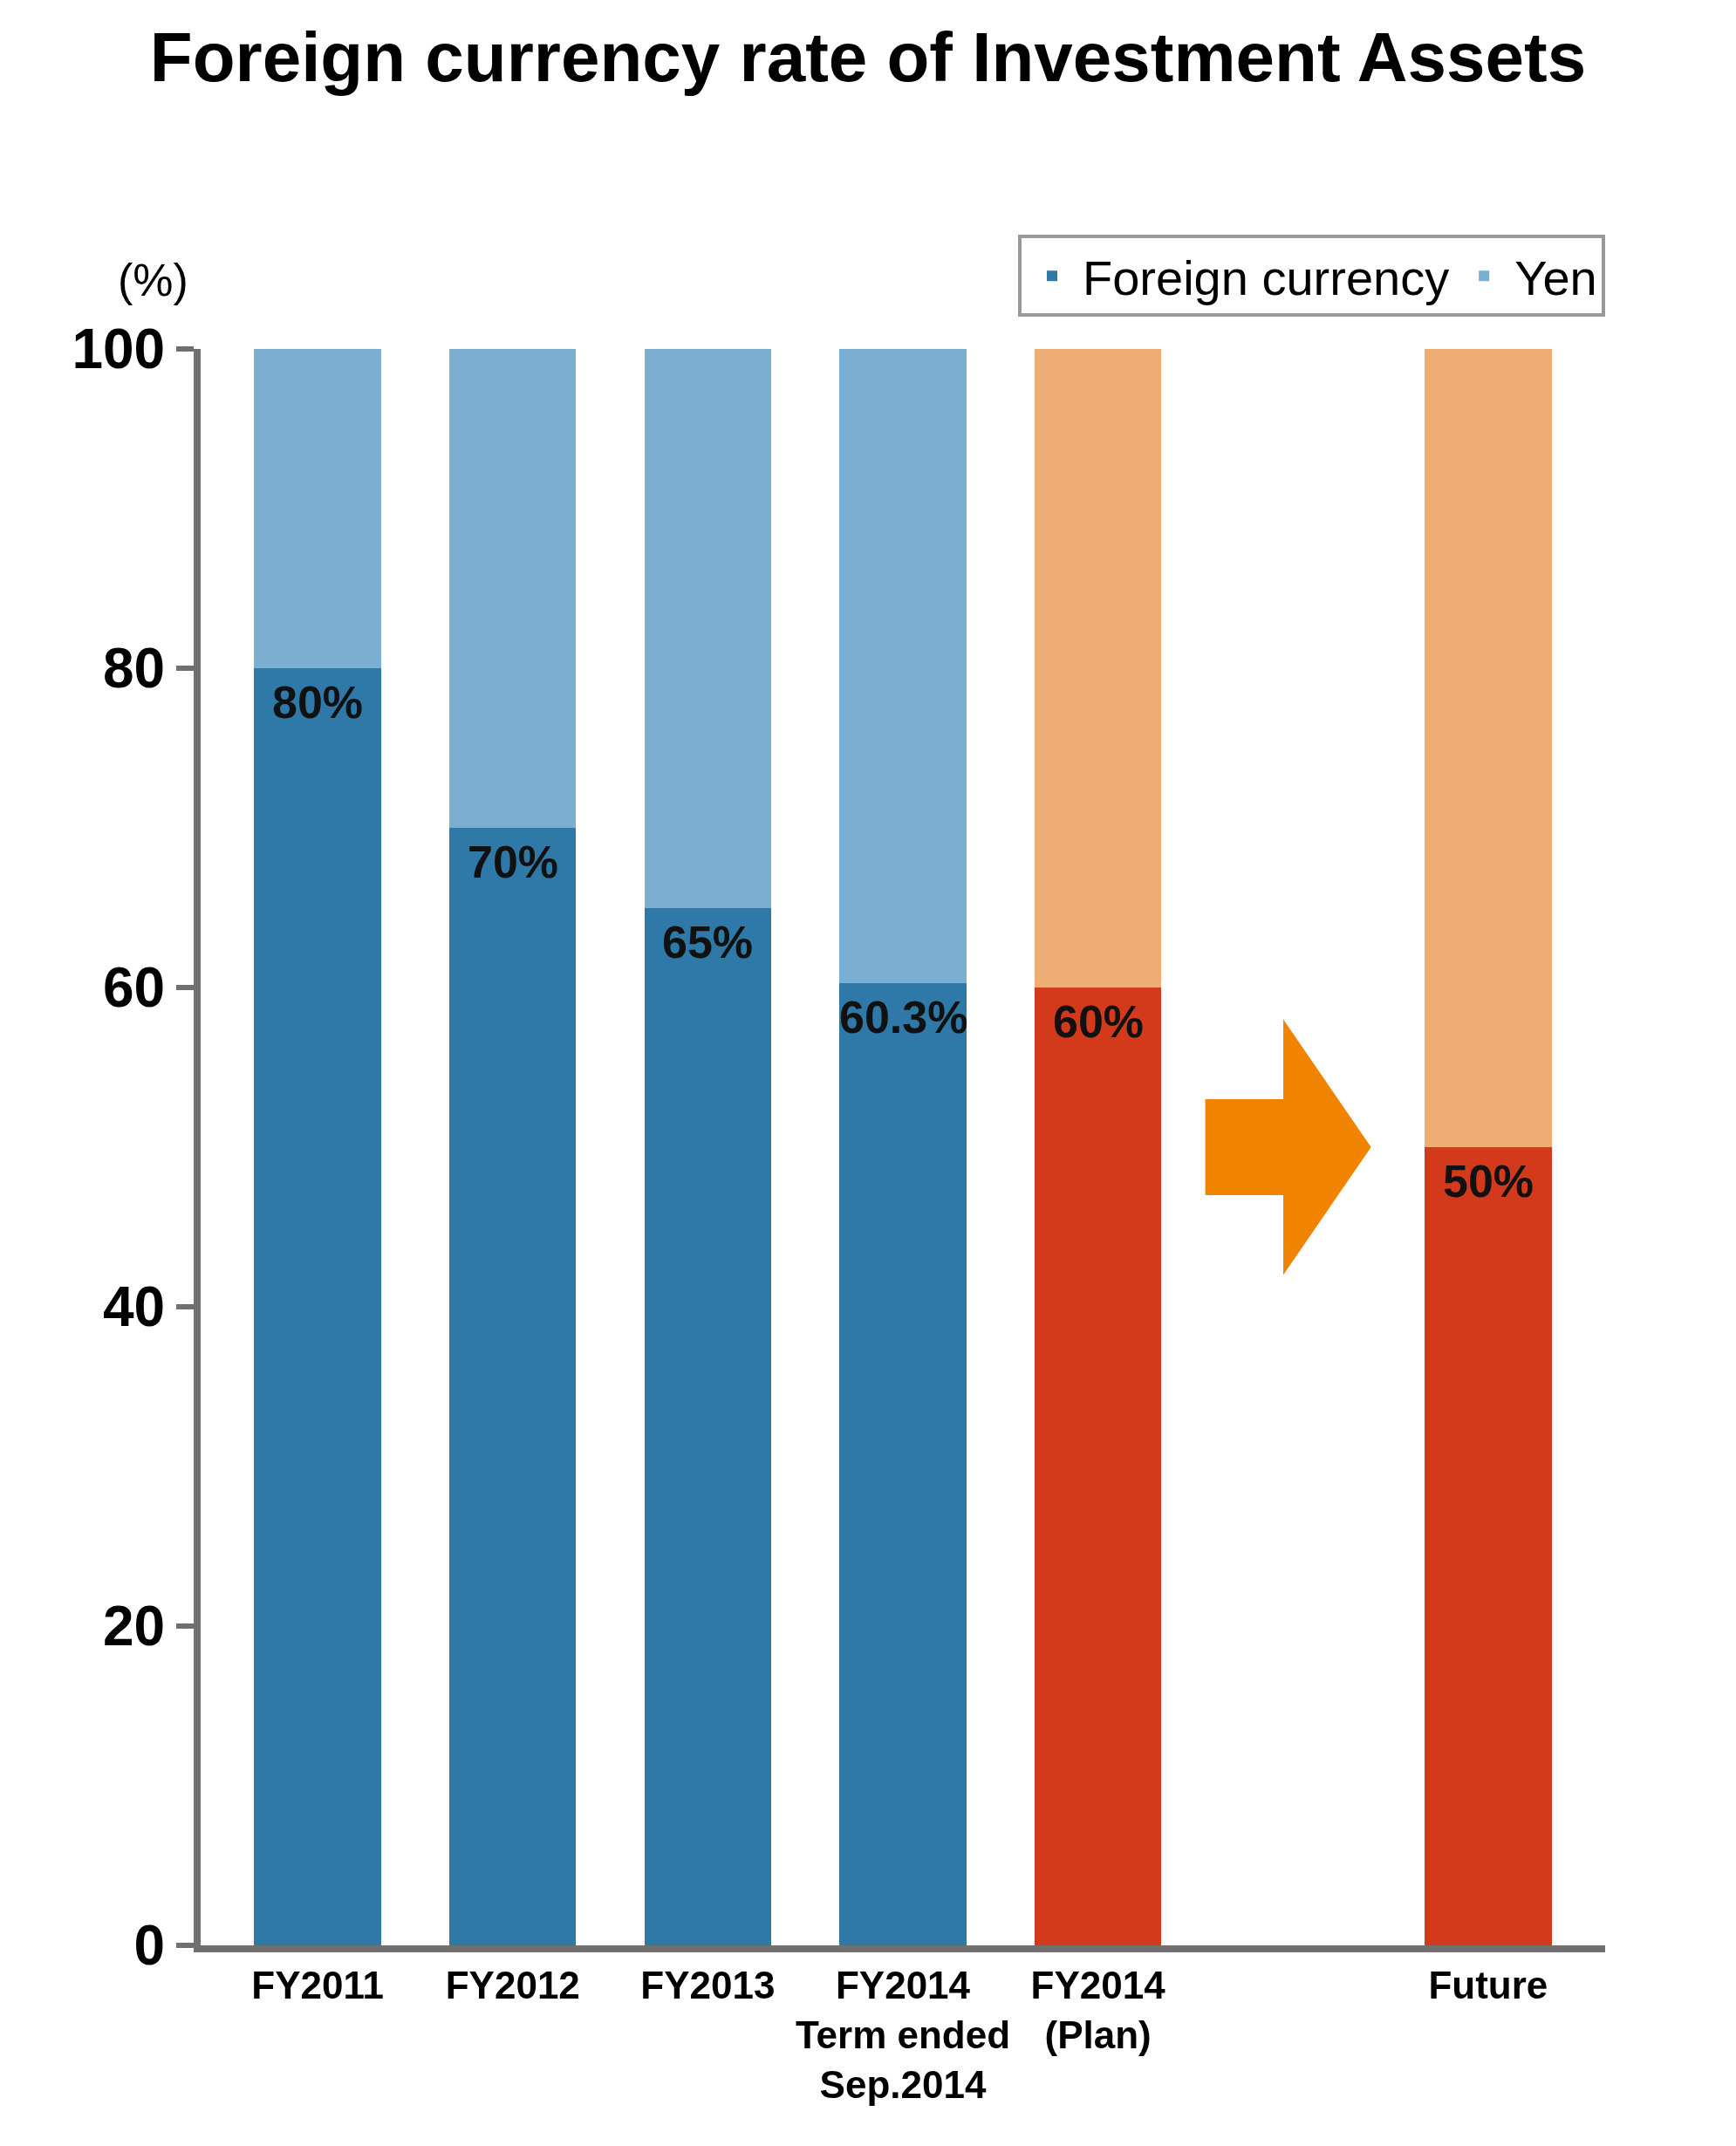 The height and width of the screenshot is (2146, 1736). What do you see at coordinates (868, 56) in the screenshot?
I see `chart-title: Foreign currency rate of Investment Assets` at bounding box center [868, 56].